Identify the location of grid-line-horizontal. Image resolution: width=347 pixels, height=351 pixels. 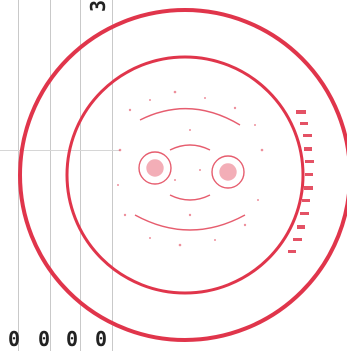
(60, 150).